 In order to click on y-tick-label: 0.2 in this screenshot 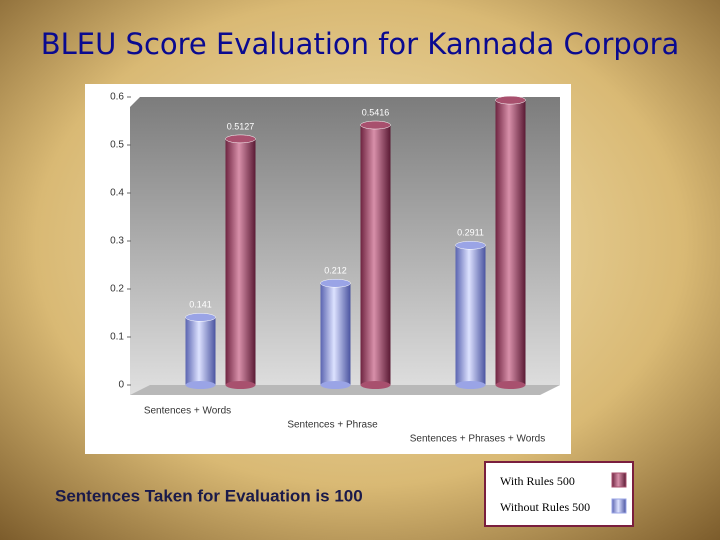, I will do `click(117, 289)`.